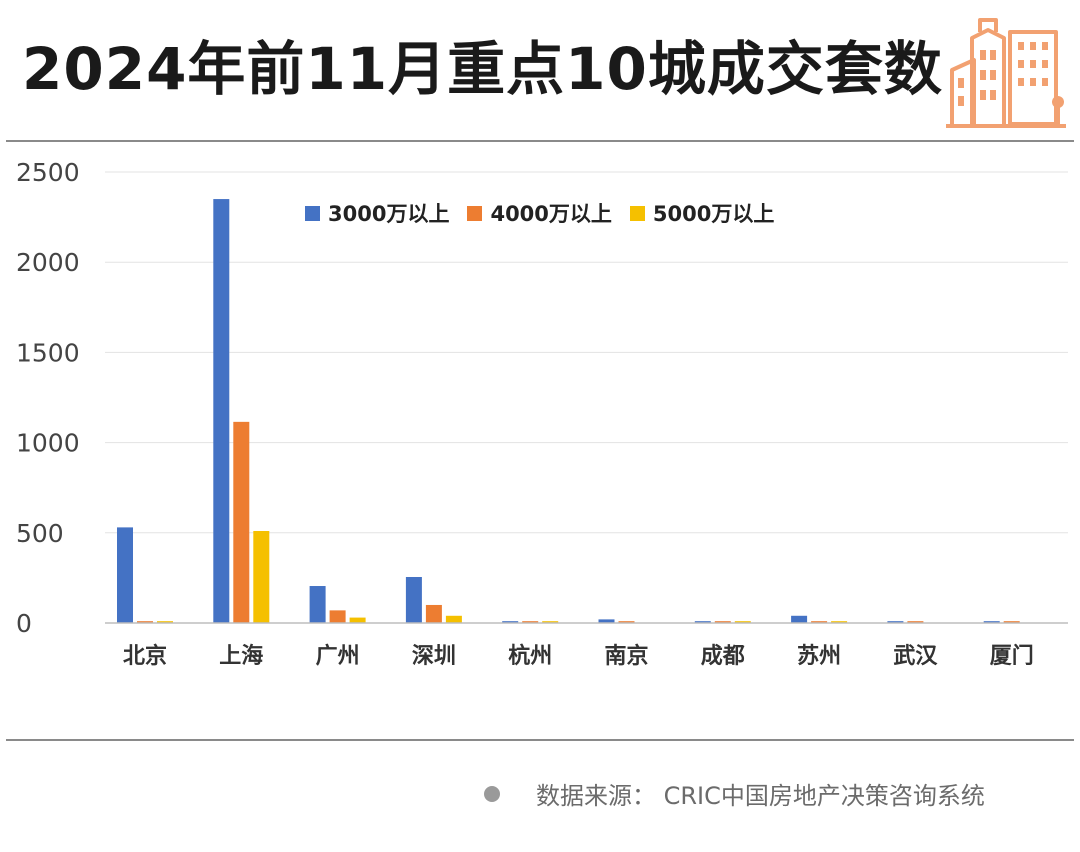 This screenshot has width=1080, height=852. Describe the element at coordinates (702, 622) in the screenshot. I see `bar-成都-s0` at that location.